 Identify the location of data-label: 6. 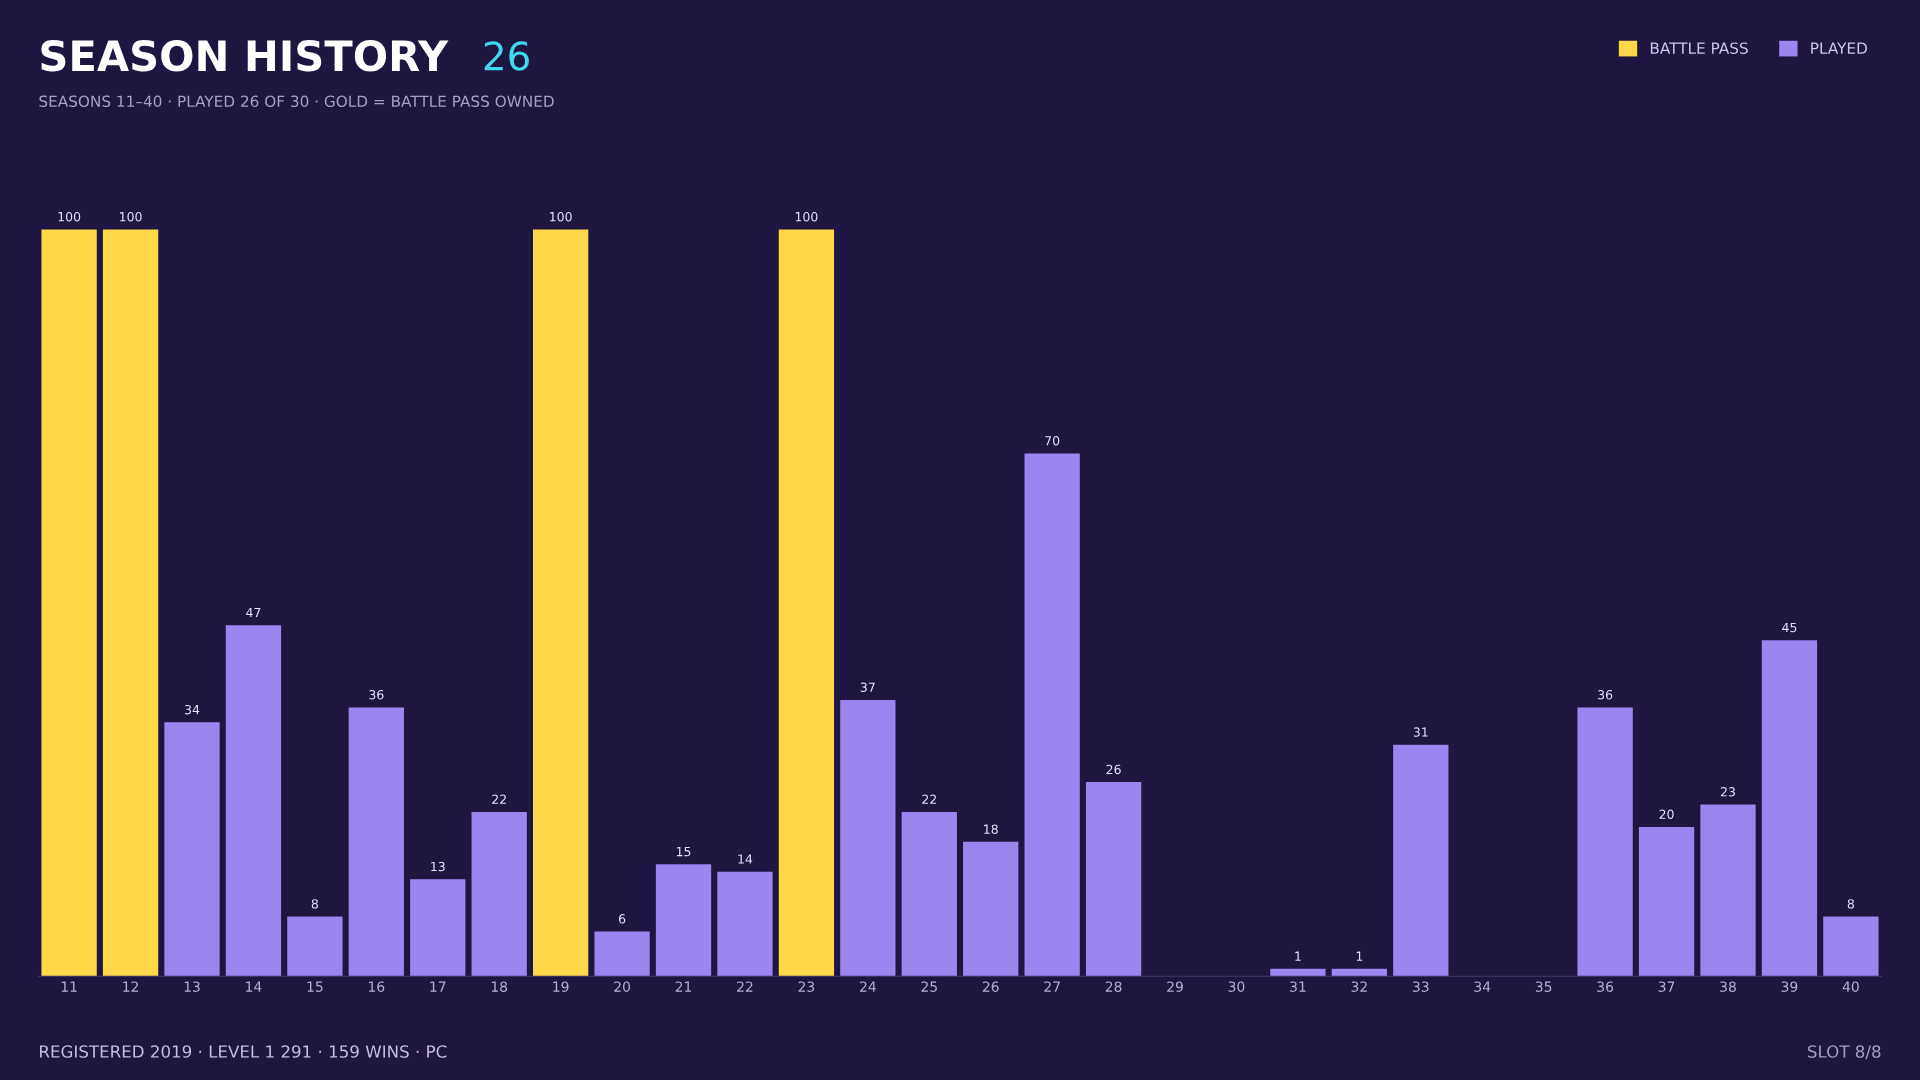
(622, 919).